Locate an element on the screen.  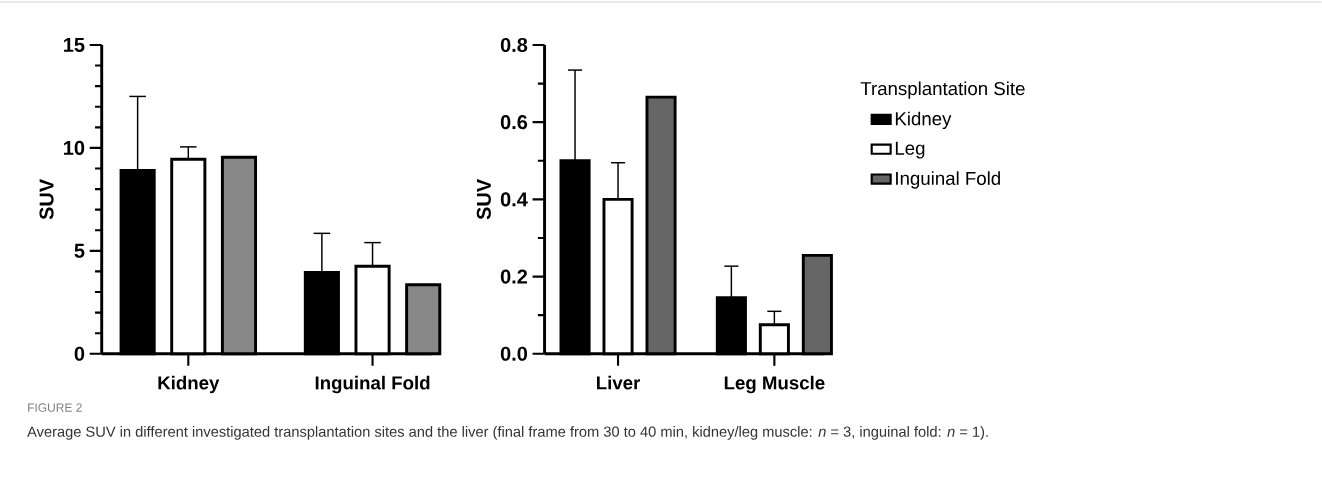
y-tick-label: 0.6 is located at coordinates (514, 122).